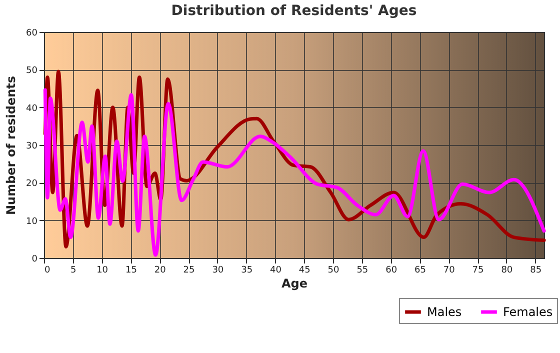 The height and width of the screenshot is (353, 560). I want to click on y-tick-label: 40, so click(32, 109).